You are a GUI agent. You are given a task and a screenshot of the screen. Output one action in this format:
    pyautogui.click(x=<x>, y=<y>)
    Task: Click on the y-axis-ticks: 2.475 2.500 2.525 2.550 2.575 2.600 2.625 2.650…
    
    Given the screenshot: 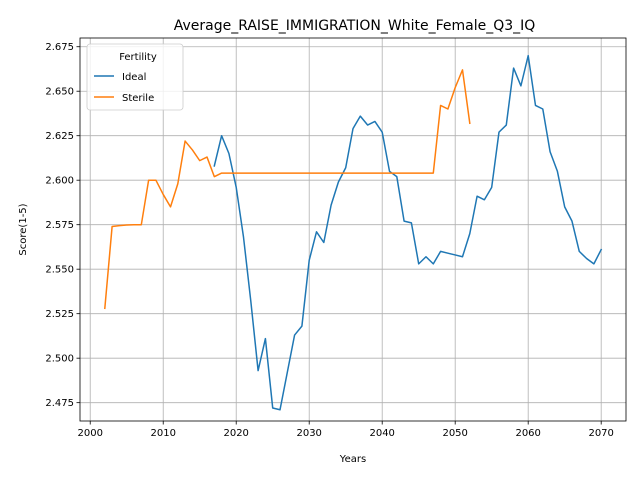 What is the action you would take?
    pyautogui.click(x=62, y=225)
    